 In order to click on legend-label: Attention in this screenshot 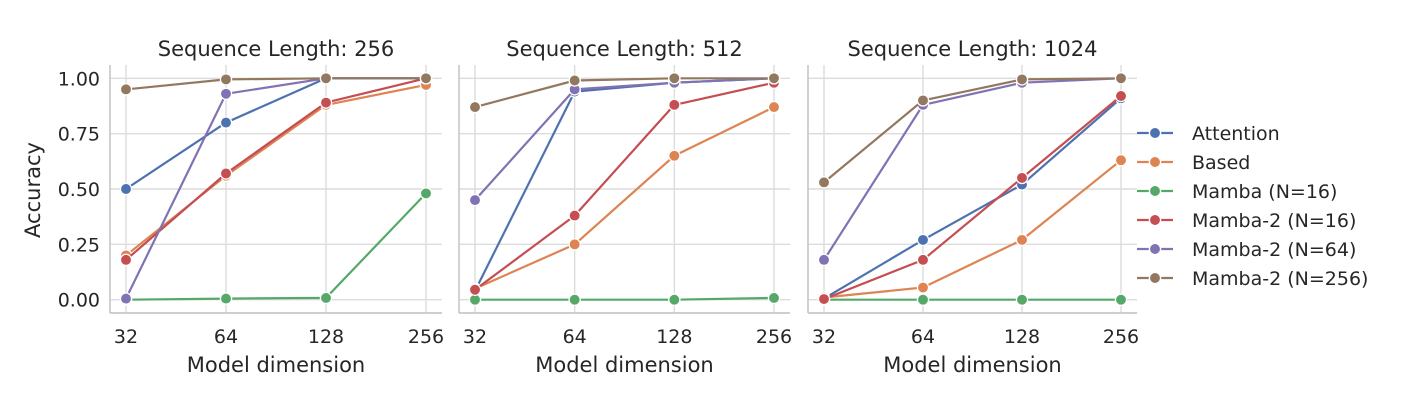, I will do `click(1236, 134)`.